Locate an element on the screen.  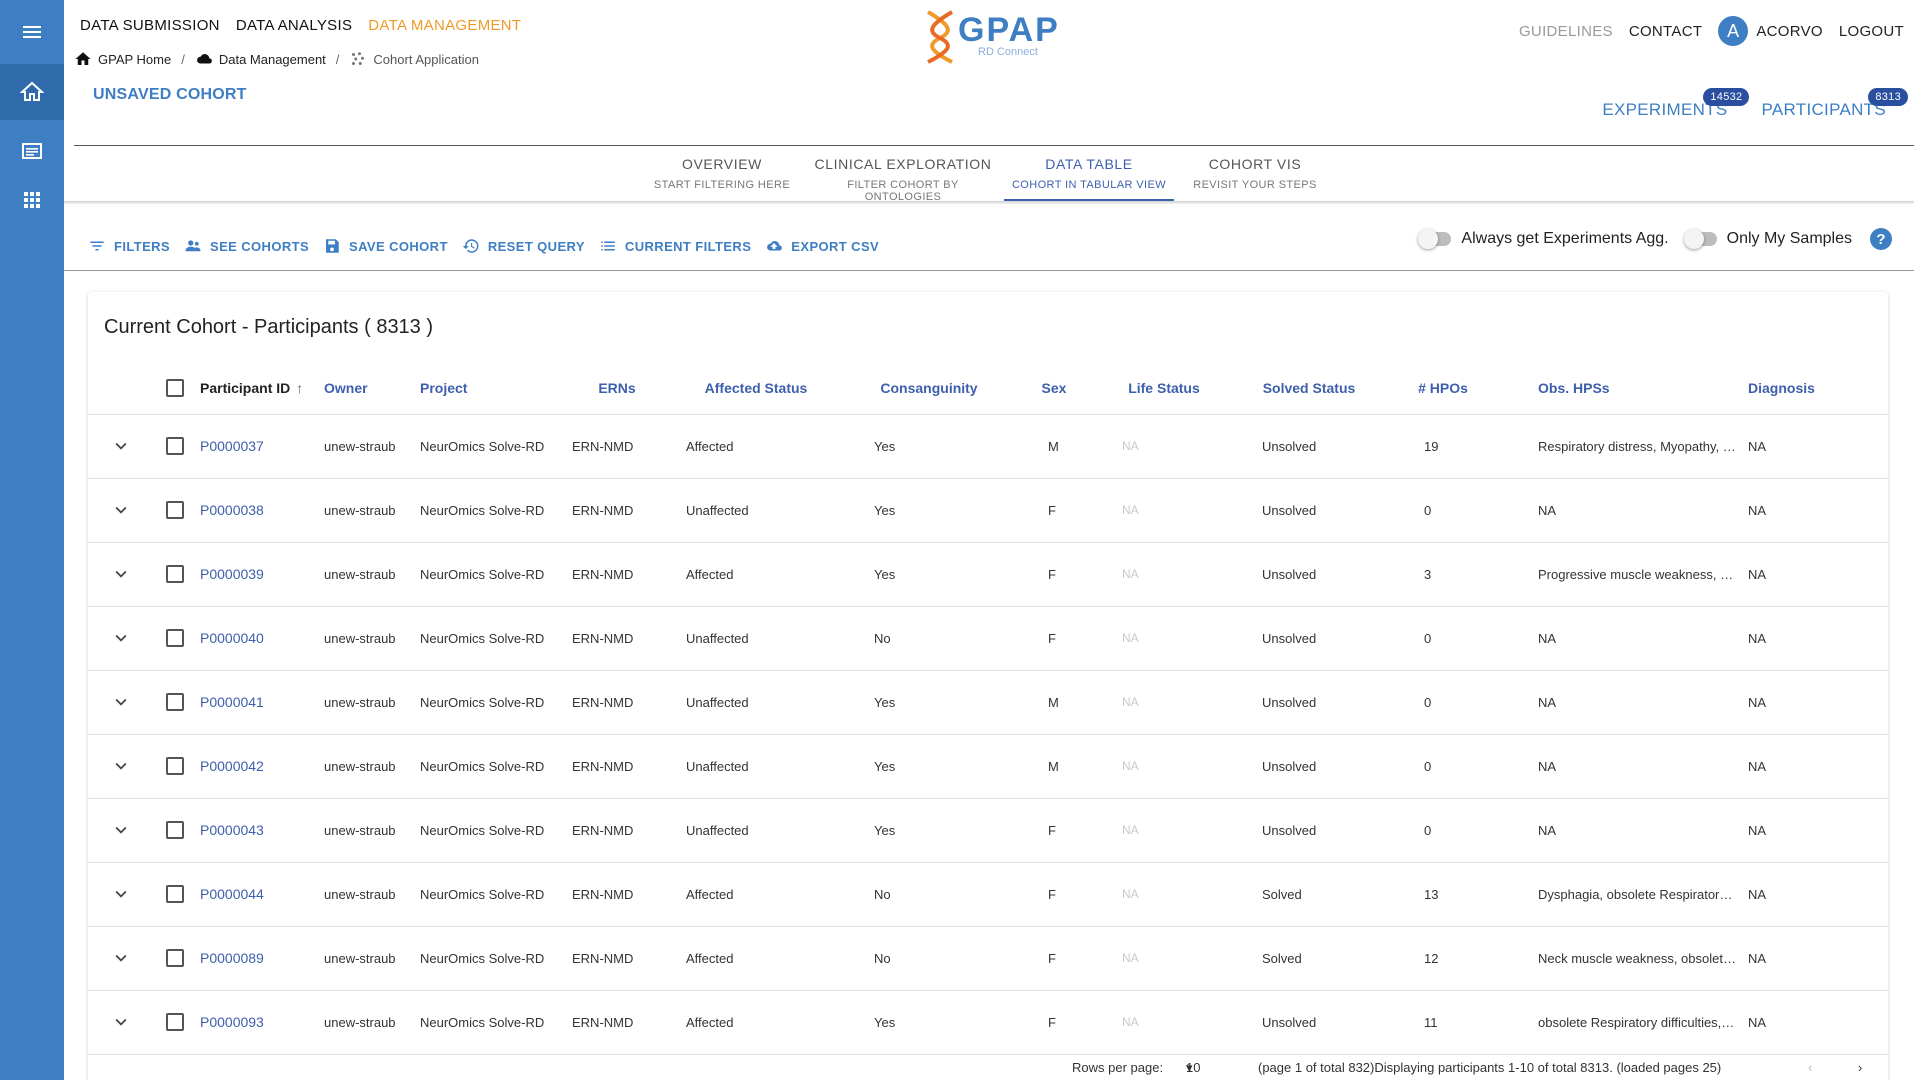
menu-button is located at coordinates (32, 32).